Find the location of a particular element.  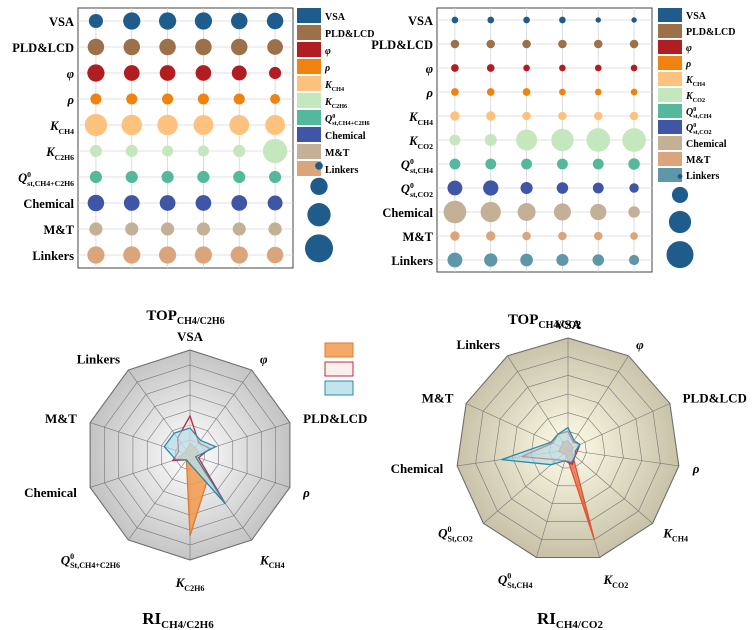

row-label-qst: Q0 st,CH4+C2H6 is located at coordinates (46, 179).